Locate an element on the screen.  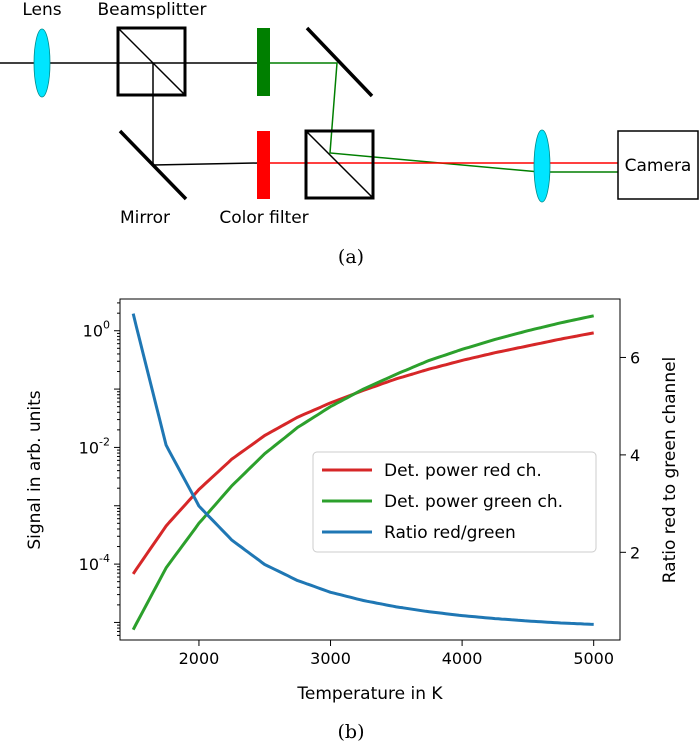
mirror-beam is located at coordinates (205, 164).